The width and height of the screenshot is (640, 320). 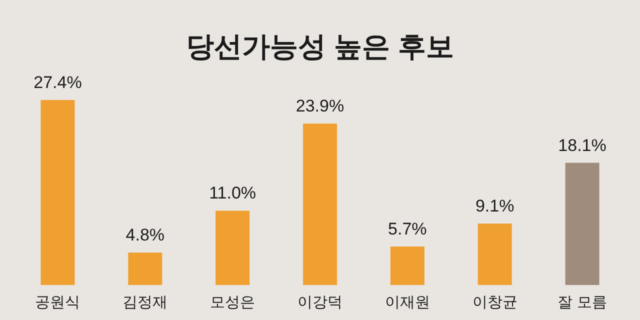 I want to click on x-tick-label: 이강덕, so click(x=320, y=302).